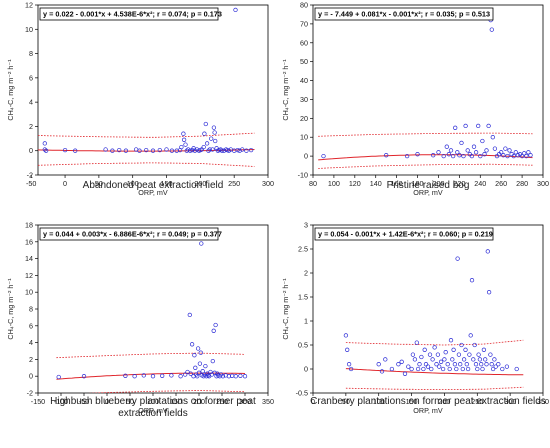 The width and height of the screenshot is (550, 448). What do you see at coordinates (477, 401) in the screenshot?
I see `x-tick-label: 250` at bounding box center [477, 401].